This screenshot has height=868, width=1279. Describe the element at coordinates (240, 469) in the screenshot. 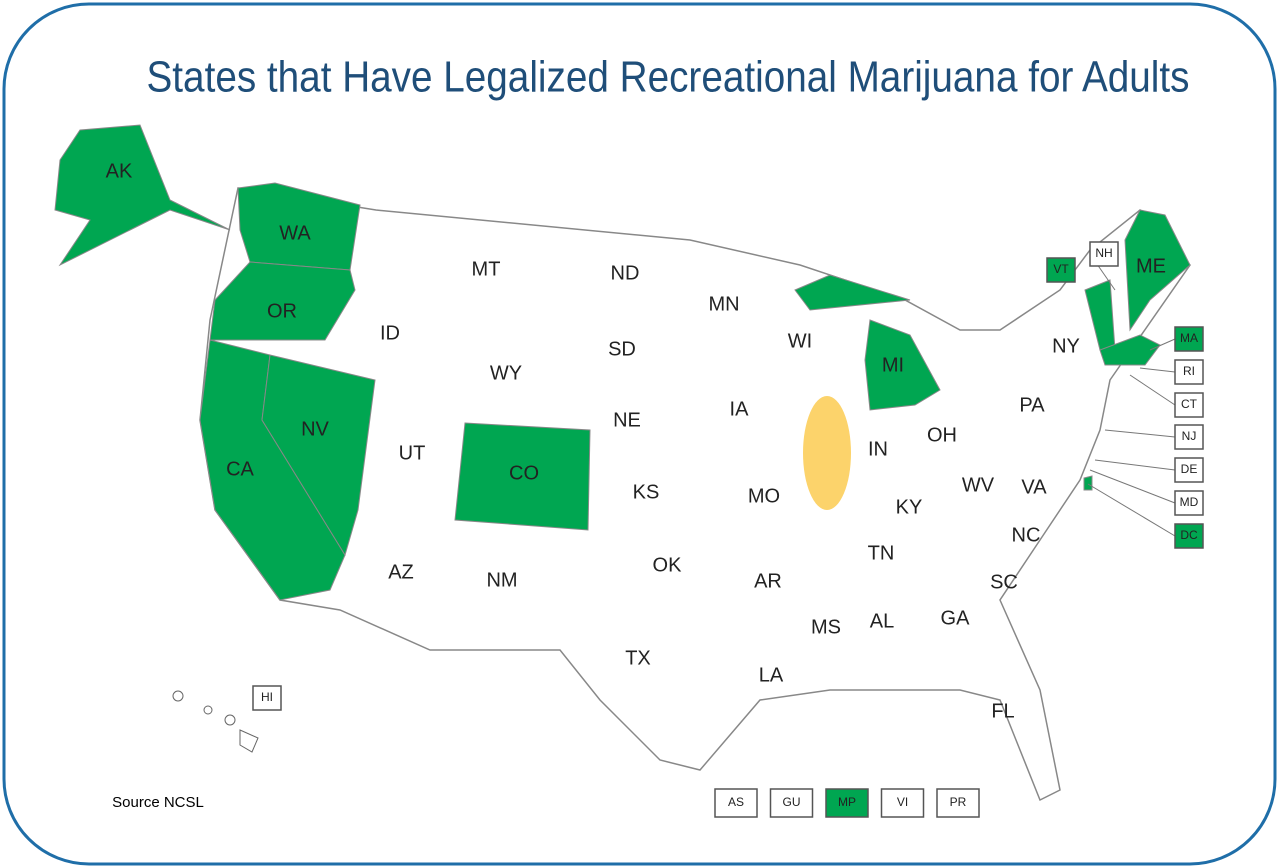

I see `state-label: CA` at that location.